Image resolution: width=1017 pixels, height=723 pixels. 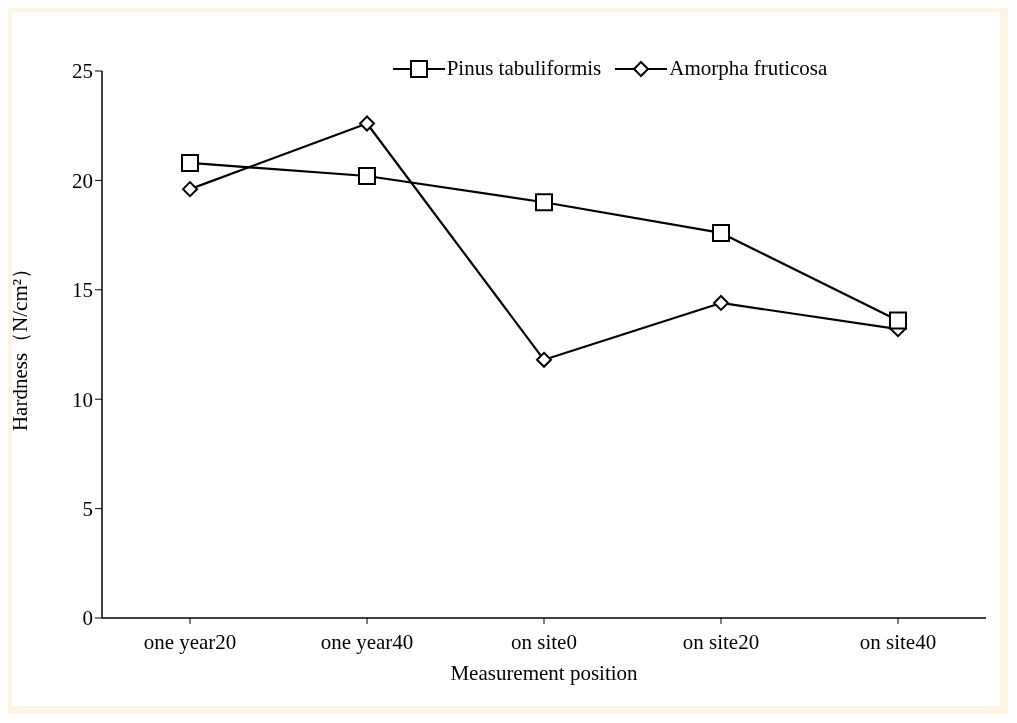 I want to click on x-tick-label: on site40, so click(x=898, y=641).